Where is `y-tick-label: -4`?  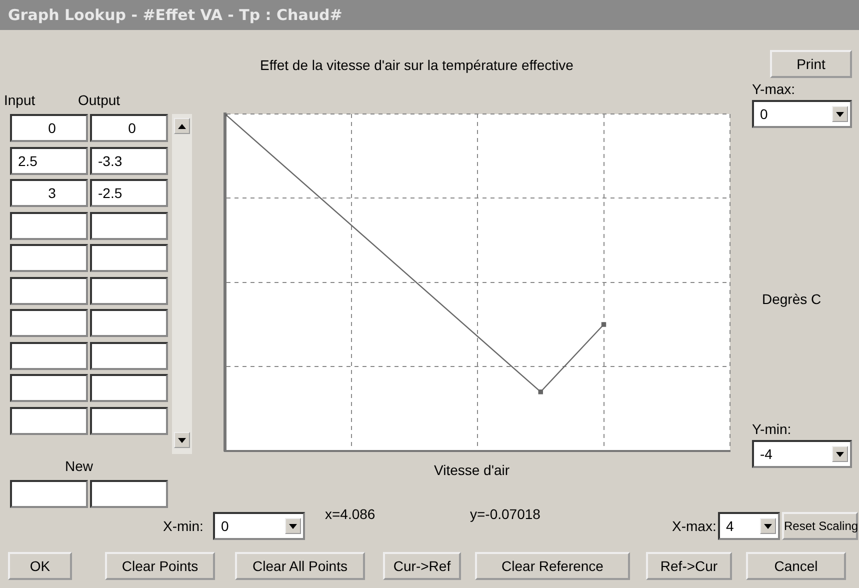 y-tick-label: -4 is located at coordinates (802, 454).